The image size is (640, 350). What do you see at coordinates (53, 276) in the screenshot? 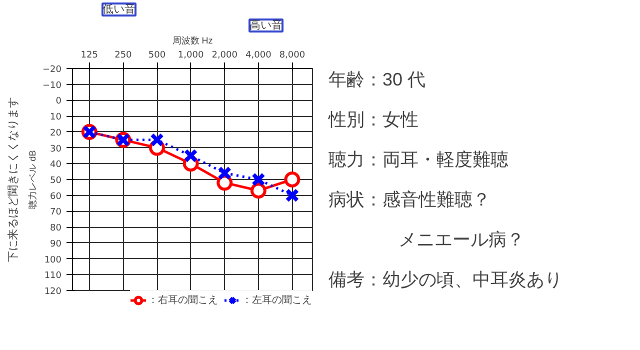
I see `y-tick-label: 110` at bounding box center [53, 276].